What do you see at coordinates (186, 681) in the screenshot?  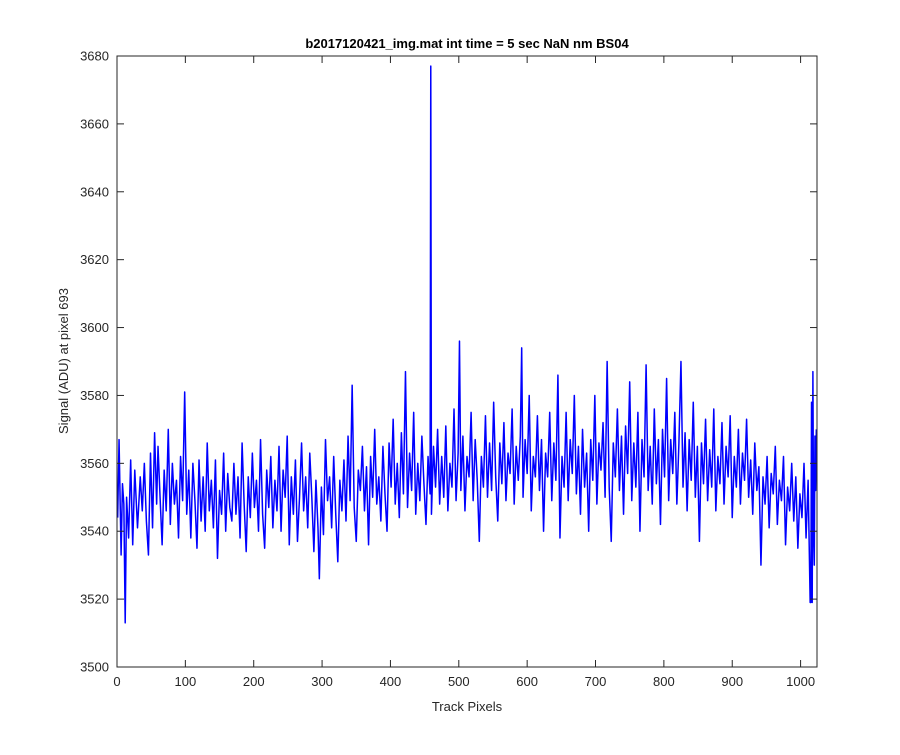 I see `x-tick-label: 100` at bounding box center [186, 681].